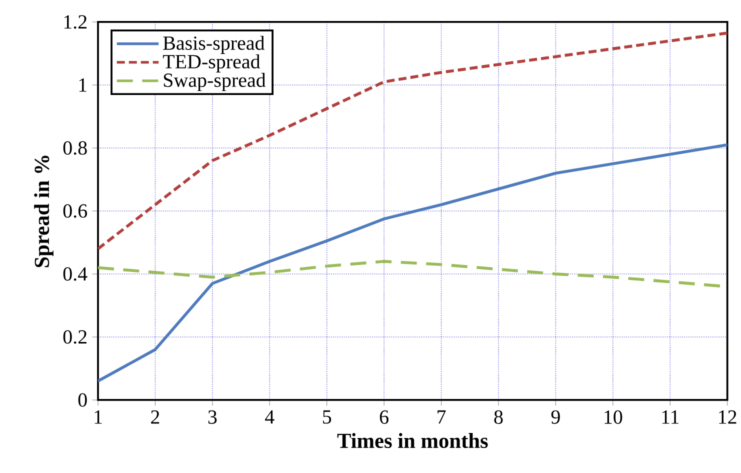 The height and width of the screenshot is (473, 741). Describe the element at coordinates (75, 22) in the screenshot. I see `y-tick-label: 1.2` at that location.